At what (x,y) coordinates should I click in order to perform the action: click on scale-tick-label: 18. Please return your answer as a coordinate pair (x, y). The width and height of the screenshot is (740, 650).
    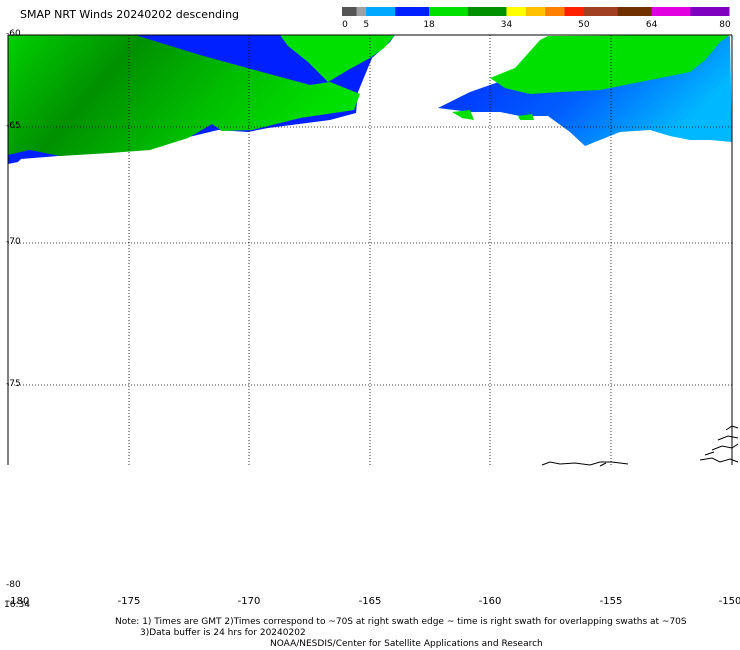
    Looking at the image, I should click on (429, 25).